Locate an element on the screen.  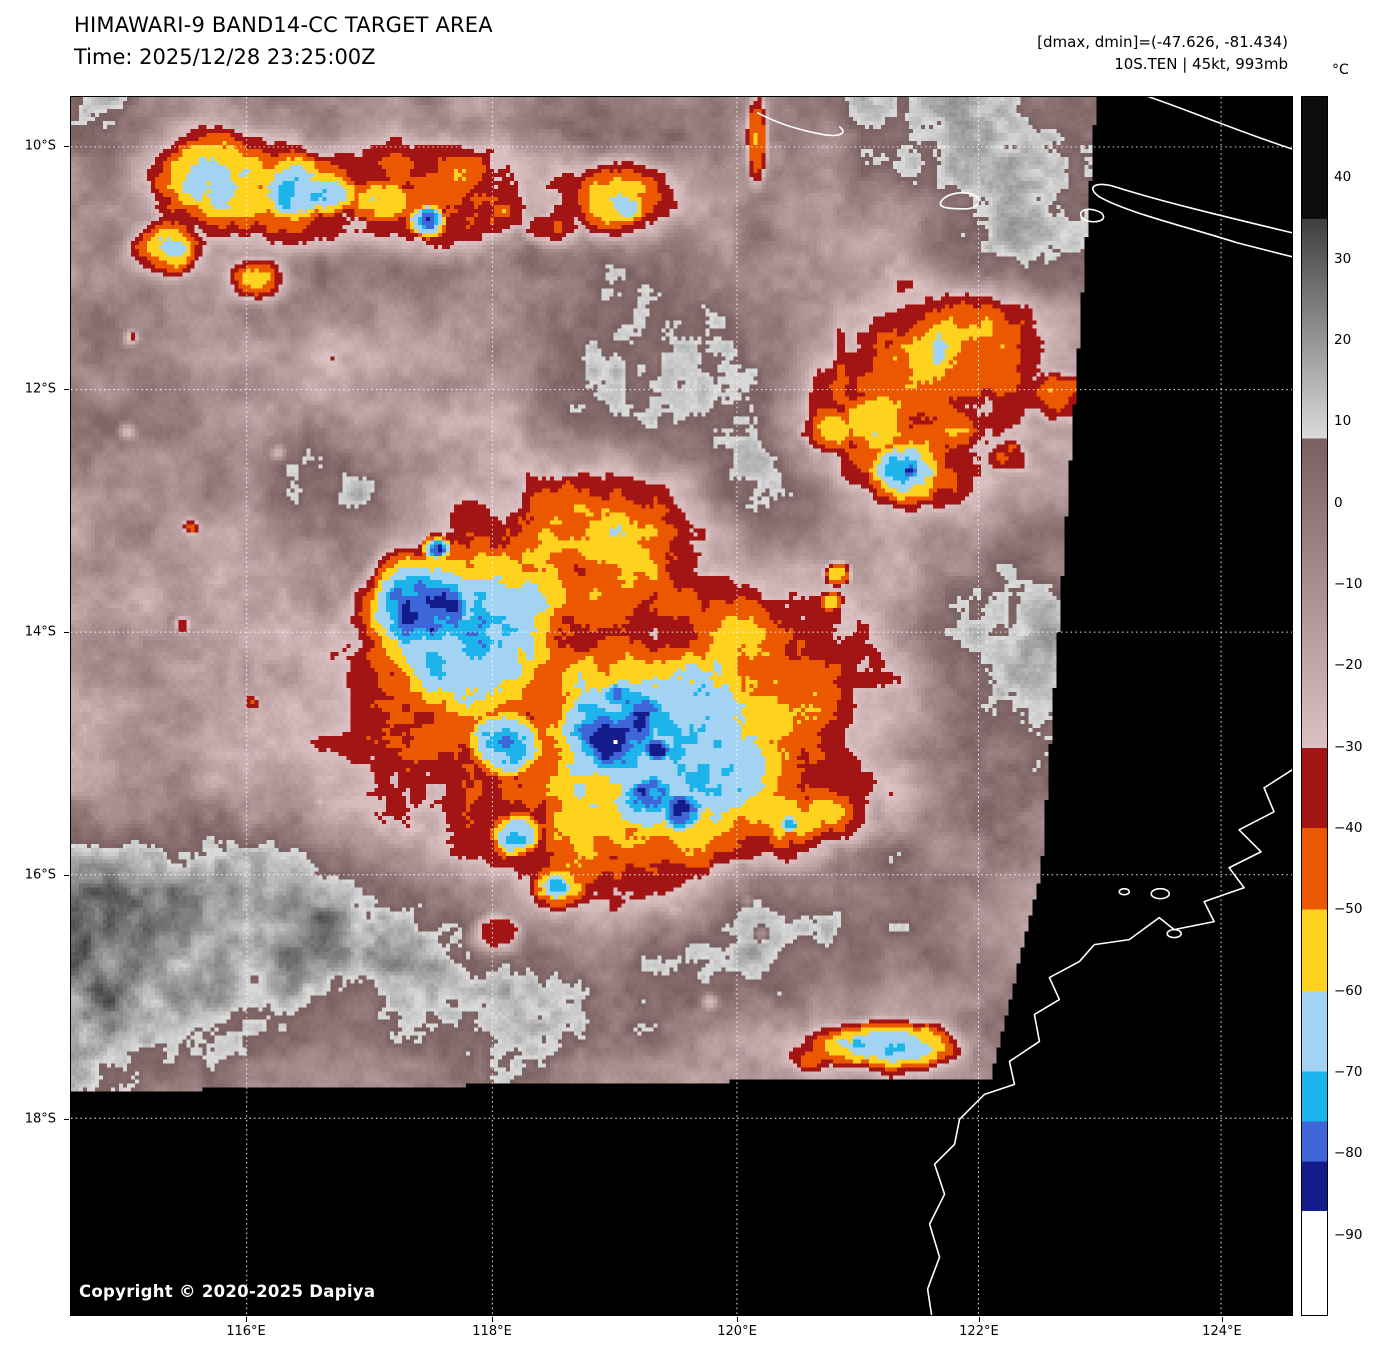
colorbar-tick-label: 30 is located at coordinates (1343, 258).